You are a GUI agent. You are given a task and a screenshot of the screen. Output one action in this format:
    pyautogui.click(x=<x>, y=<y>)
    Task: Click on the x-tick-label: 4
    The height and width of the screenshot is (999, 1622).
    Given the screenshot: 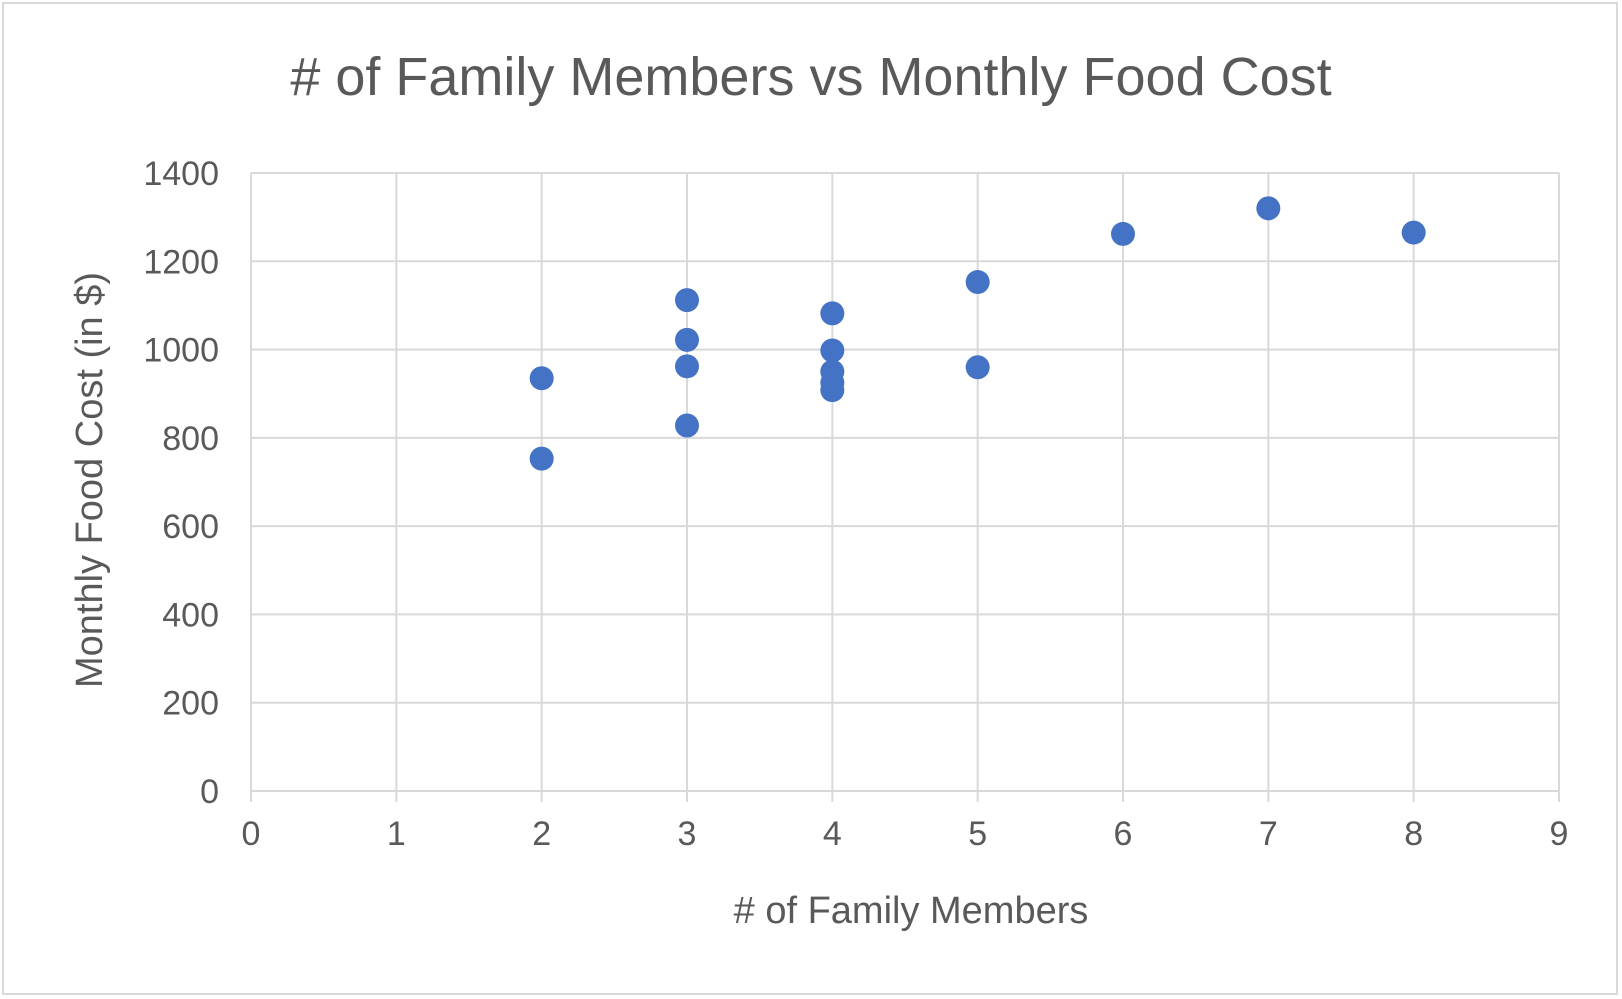 What is the action you would take?
    pyautogui.click(x=832, y=834)
    